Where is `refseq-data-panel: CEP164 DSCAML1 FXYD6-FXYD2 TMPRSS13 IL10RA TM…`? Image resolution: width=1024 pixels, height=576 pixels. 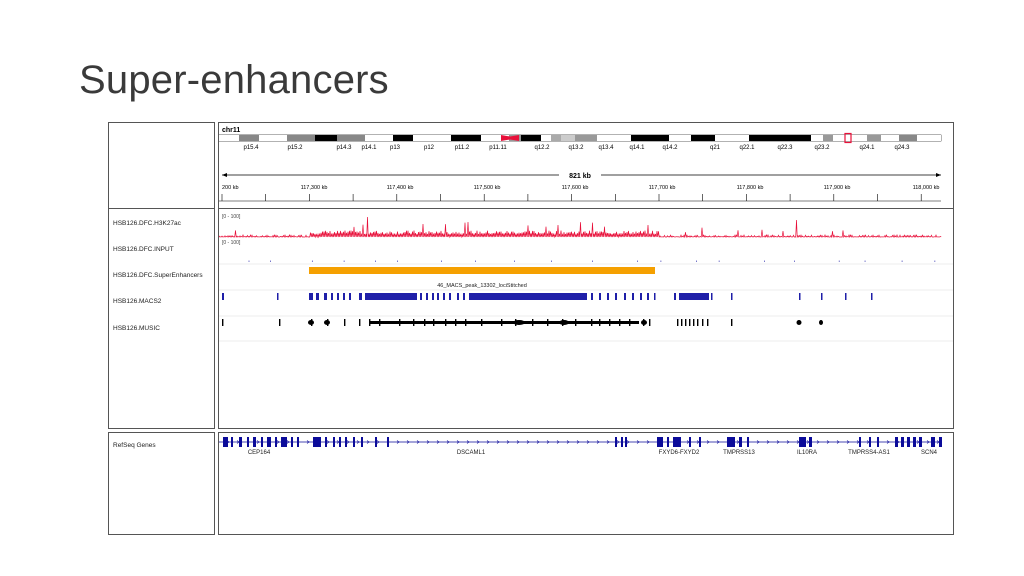
refseq-data-panel: CEP164 DSCAML1 FXYD6-FXYD2 TMPRSS13 IL10RA TM… is located at coordinates (586, 483).